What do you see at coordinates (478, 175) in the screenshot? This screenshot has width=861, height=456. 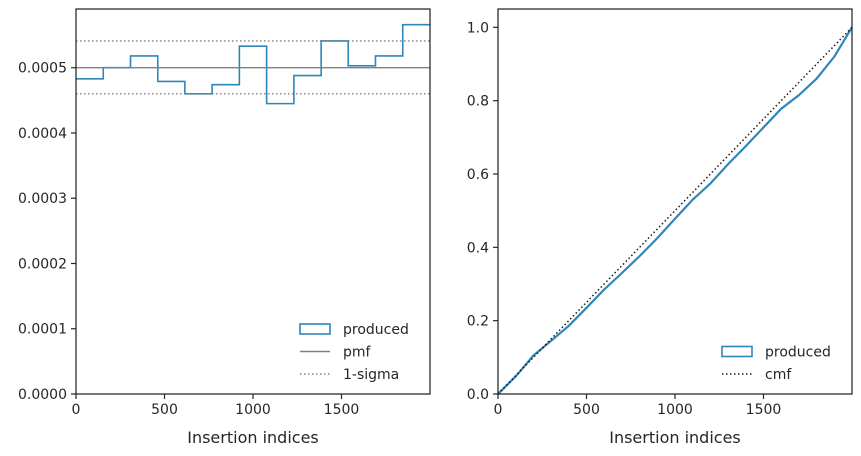 I see `right-y-tick-label: 0.6` at bounding box center [478, 175].